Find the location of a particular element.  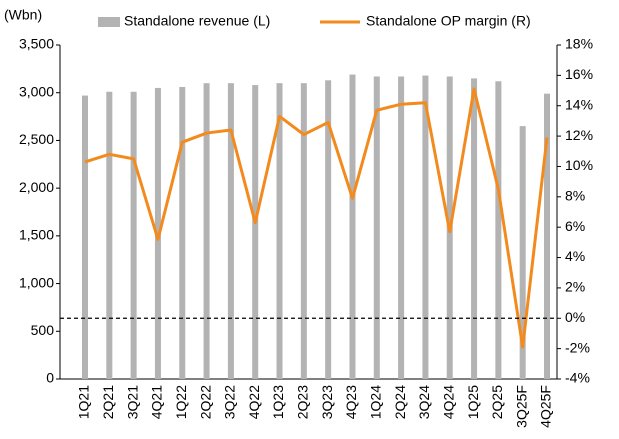

y2-tick-label: 12% is located at coordinates (579, 135).